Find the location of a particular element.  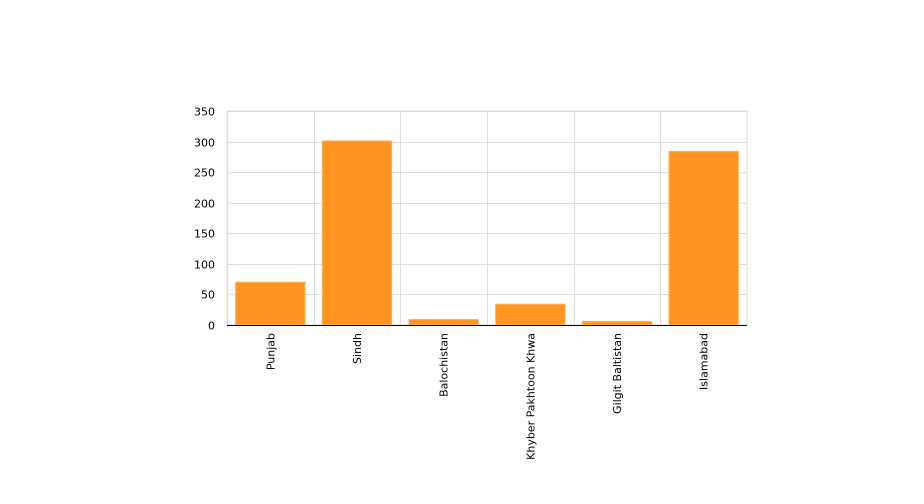

bar-khyber-pakhtoon-khwa is located at coordinates (530, 314).